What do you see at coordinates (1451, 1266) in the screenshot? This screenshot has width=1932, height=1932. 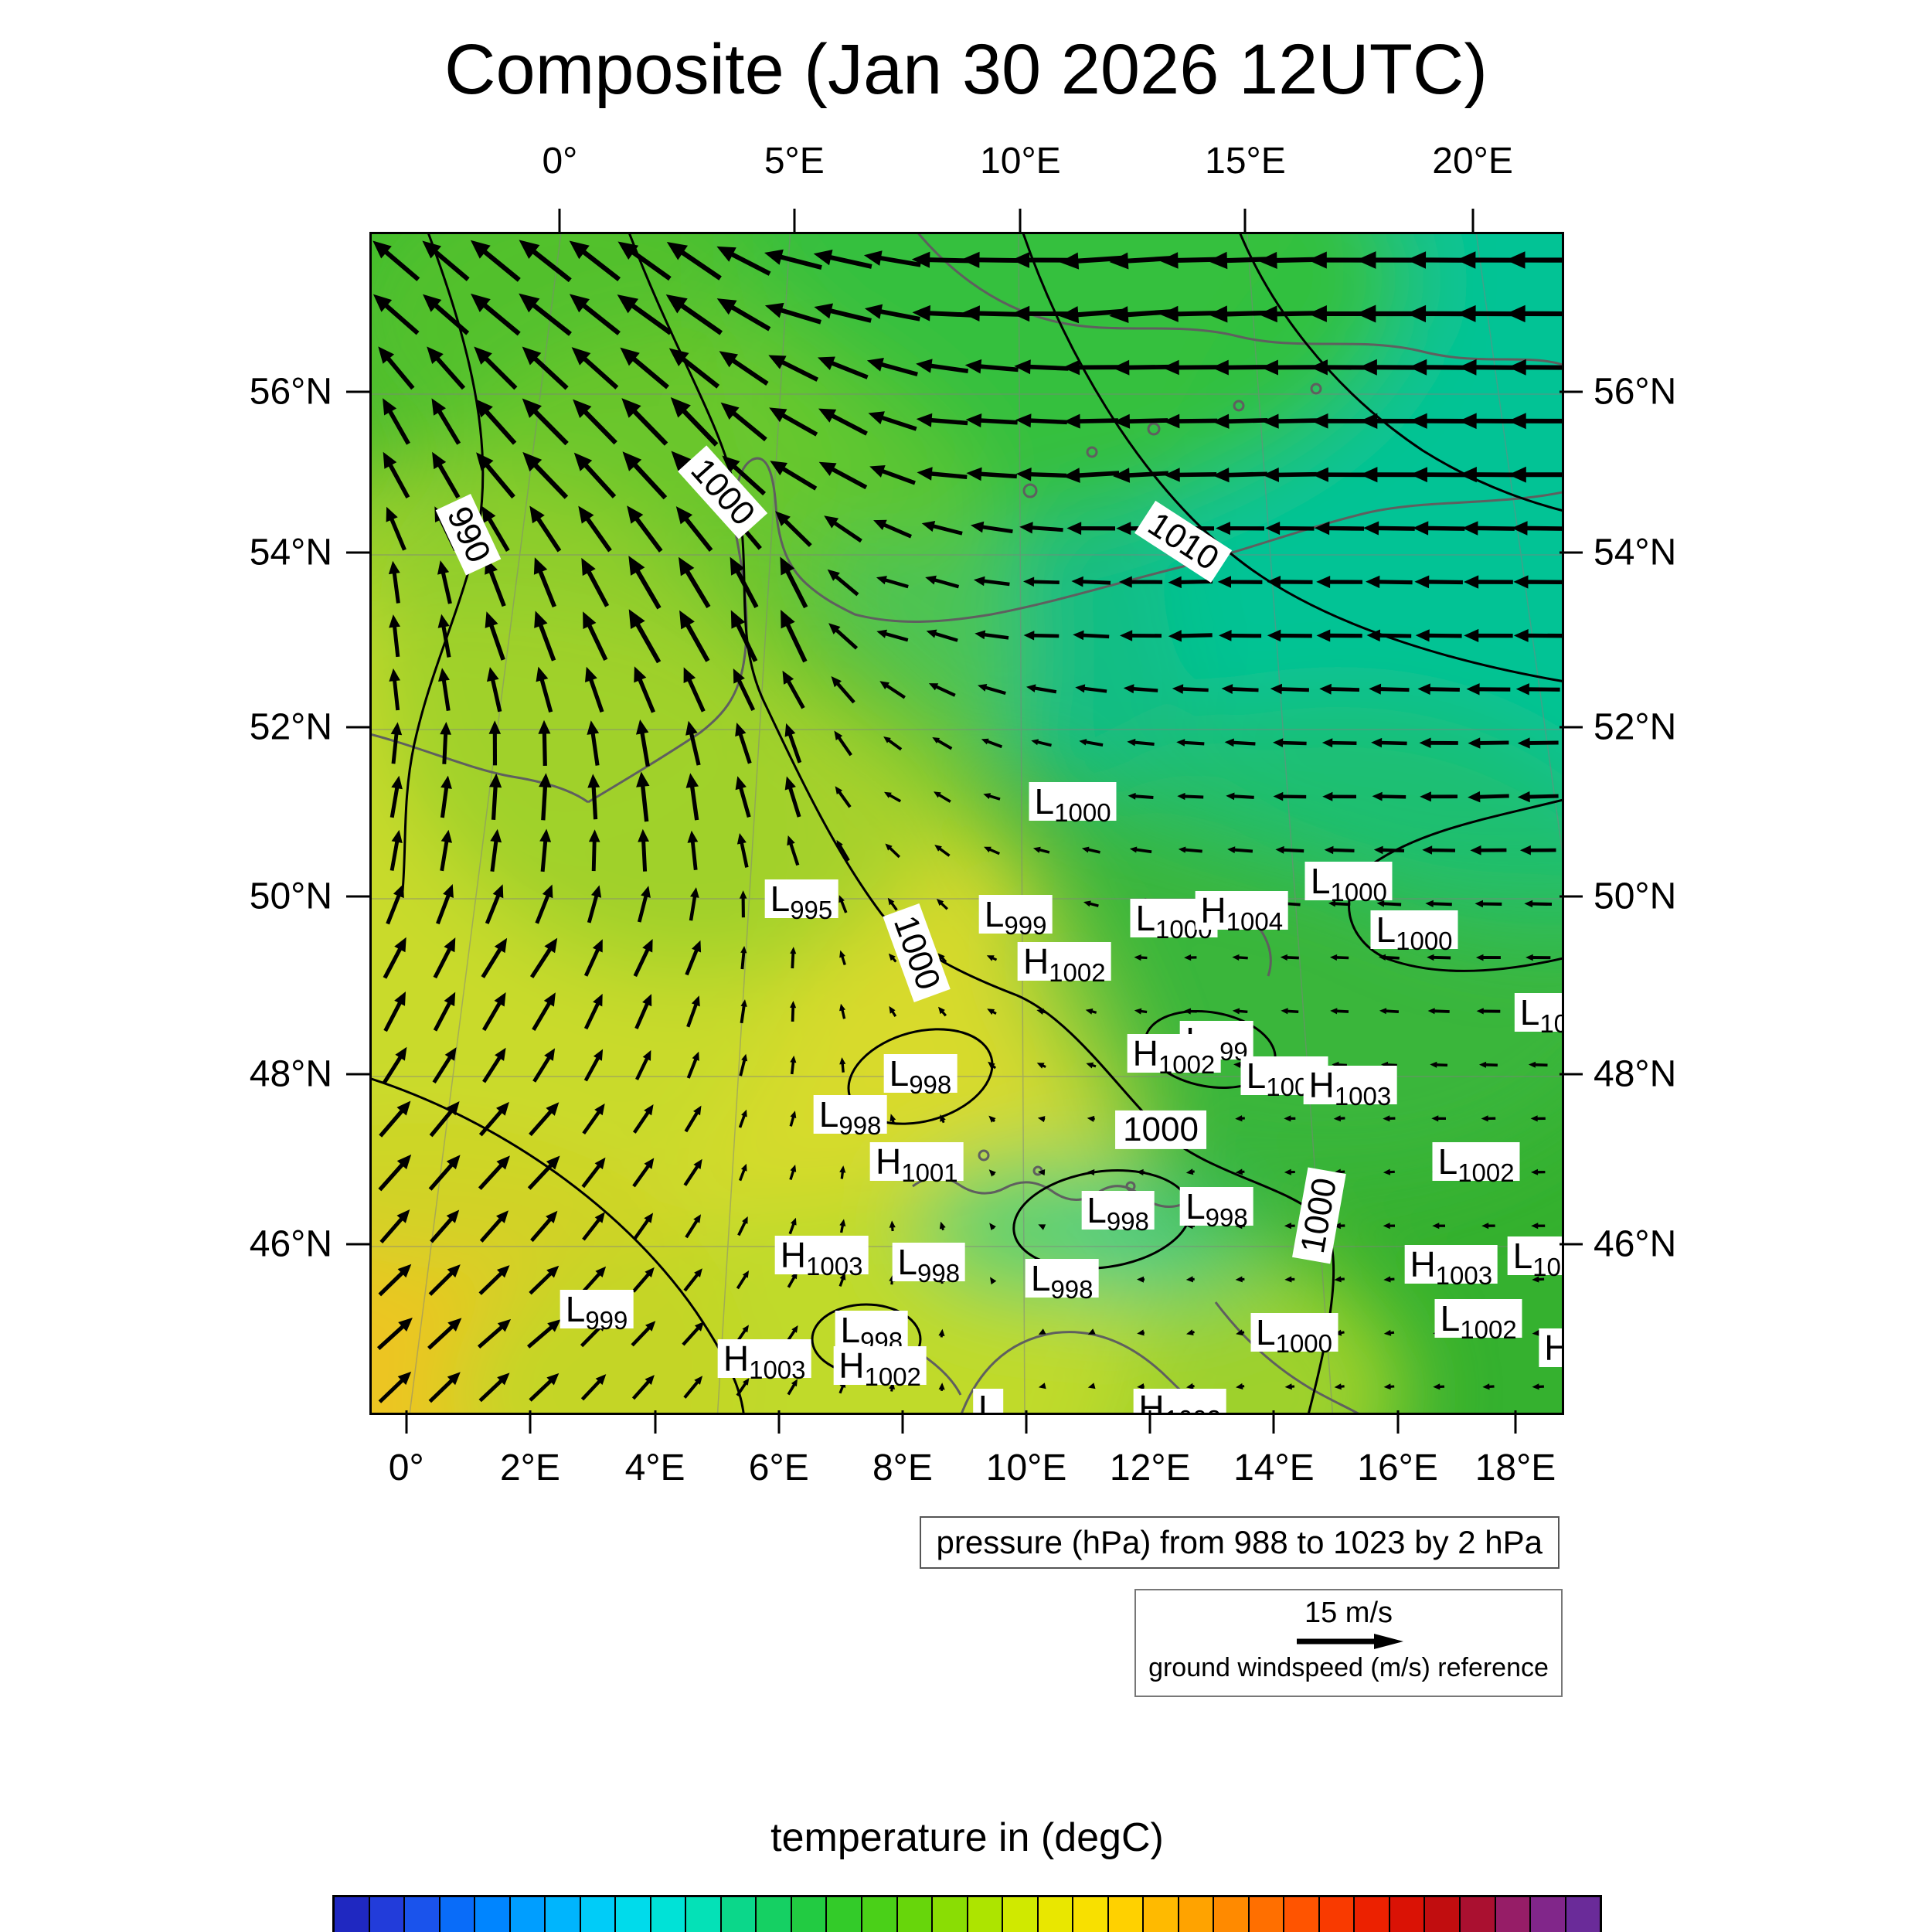 I see `pressure-center-h: H1003` at bounding box center [1451, 1266].